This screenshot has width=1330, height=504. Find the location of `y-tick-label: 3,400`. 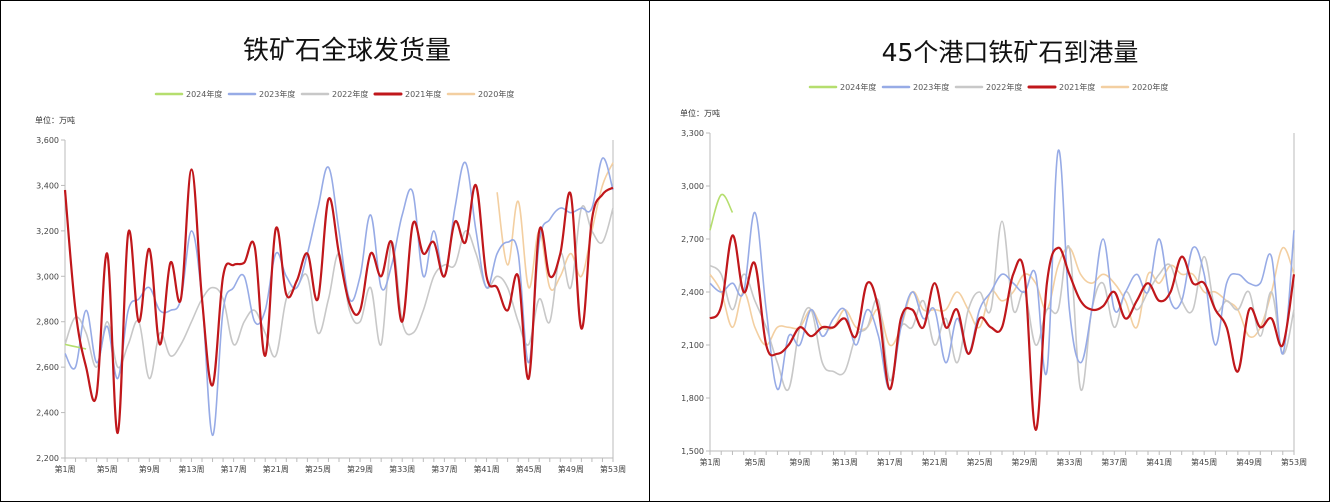

y-tick-label: 3,400 is located at coordinates (47, 185).